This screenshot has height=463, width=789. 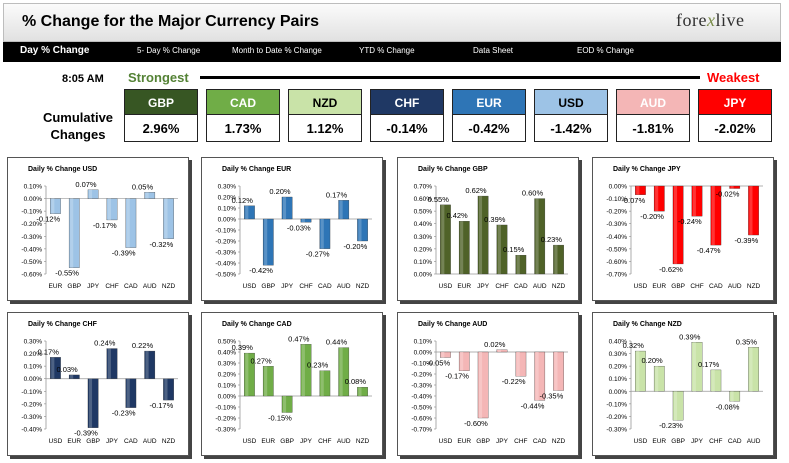 I want to click on currency-name: CHF, so click(x=407, y=102).